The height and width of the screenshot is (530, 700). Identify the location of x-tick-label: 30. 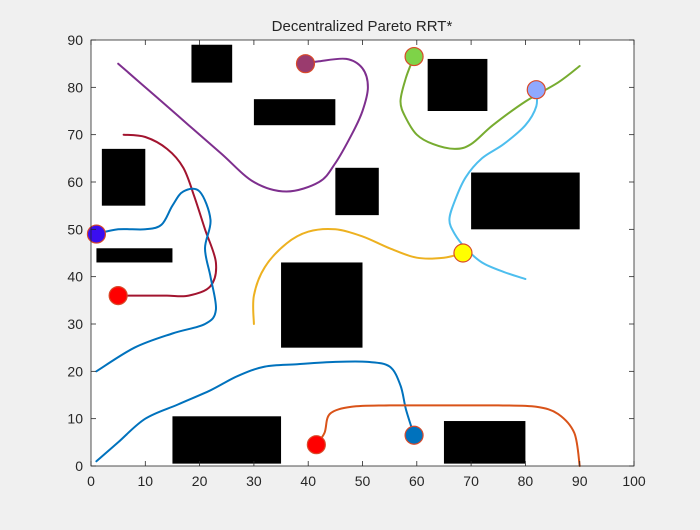
(254, 481).